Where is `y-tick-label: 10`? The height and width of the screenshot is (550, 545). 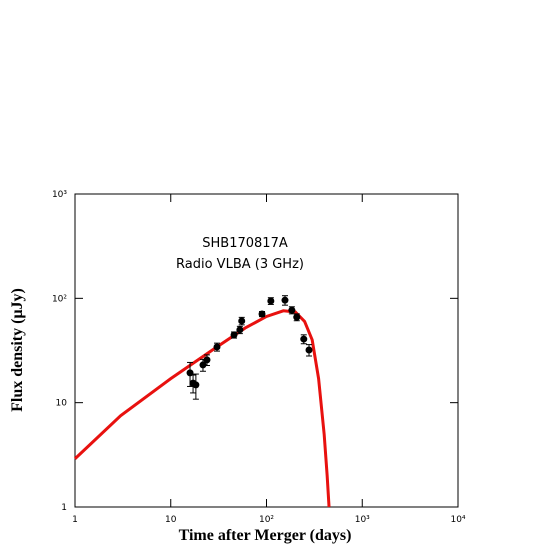 y-tick-label: 10 is located at coordinates (62, 404).